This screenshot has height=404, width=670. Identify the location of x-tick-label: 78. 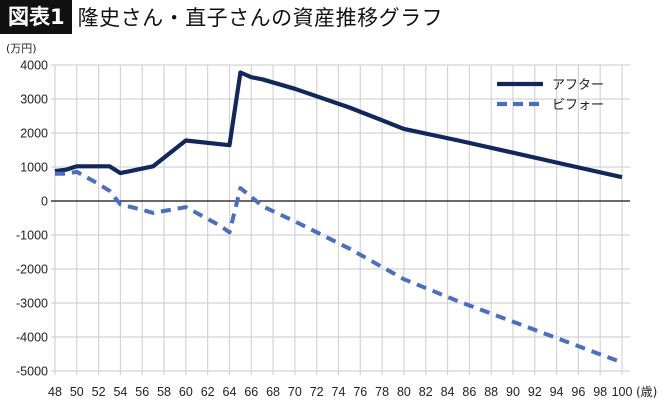
(382, 392).